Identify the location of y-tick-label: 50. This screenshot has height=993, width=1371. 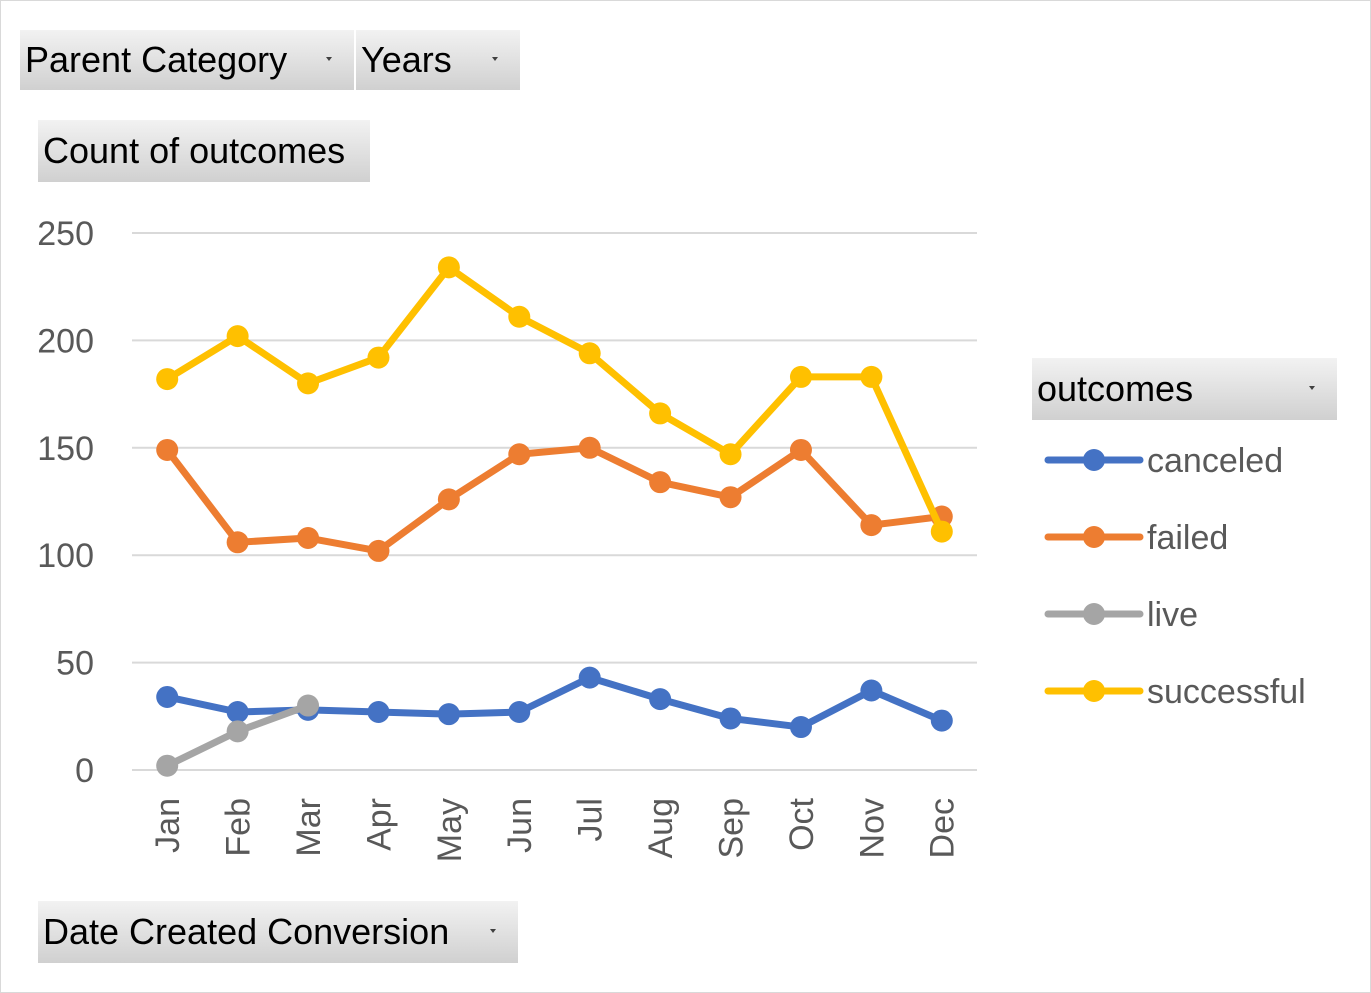
(75, 664).